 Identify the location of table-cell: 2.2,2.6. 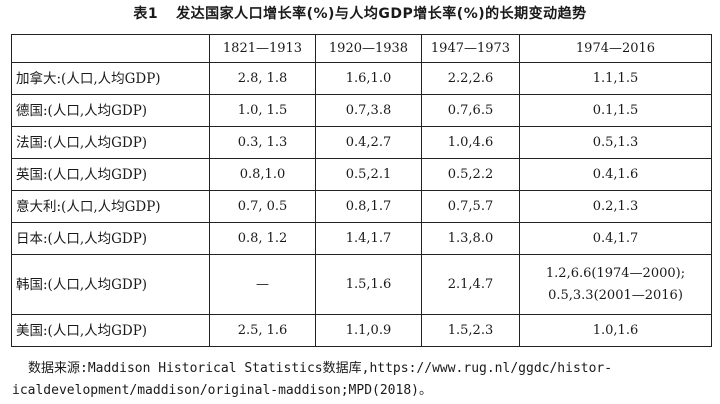
(470, 78).